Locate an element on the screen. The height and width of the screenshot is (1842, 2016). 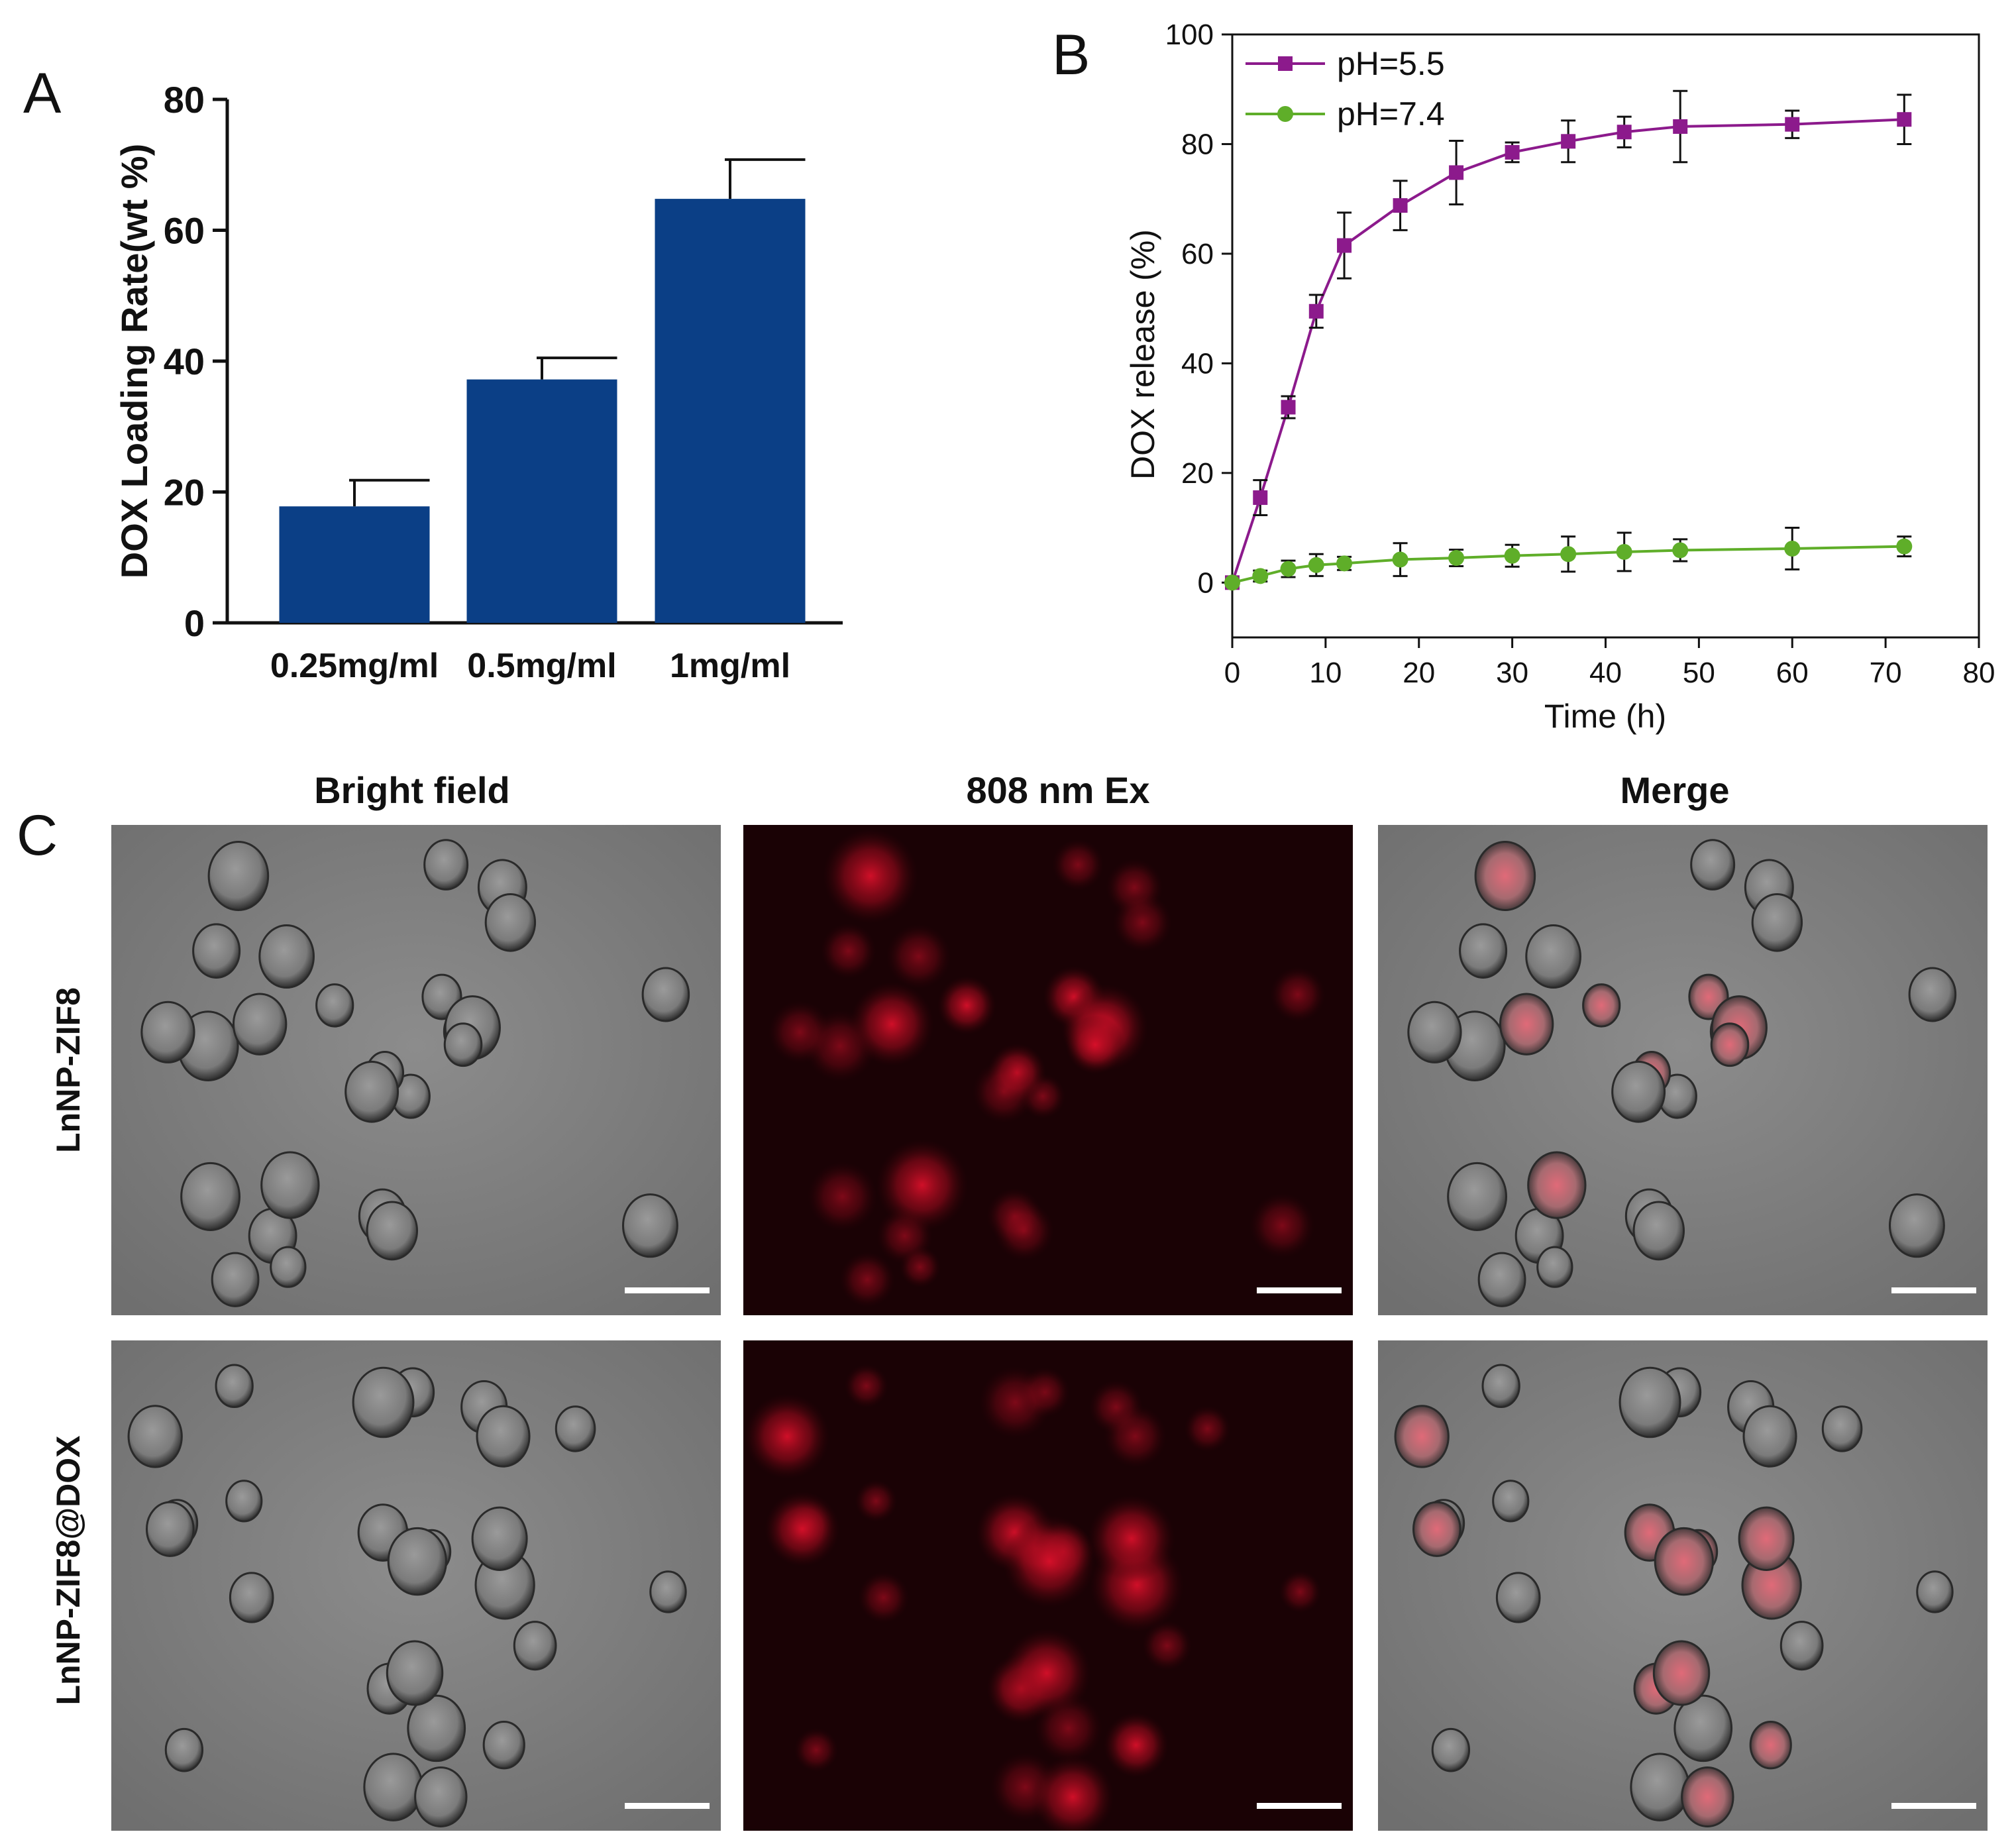
fluorescence-808-image is located at coordinates (1048, 1585).